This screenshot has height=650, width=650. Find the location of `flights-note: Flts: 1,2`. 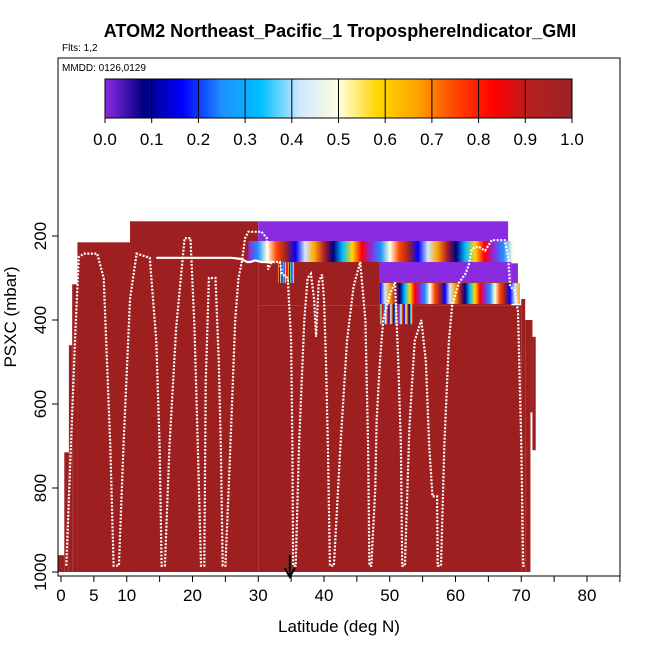

flights-note: Flts: 1,2 is located at coordinates (80, 48).